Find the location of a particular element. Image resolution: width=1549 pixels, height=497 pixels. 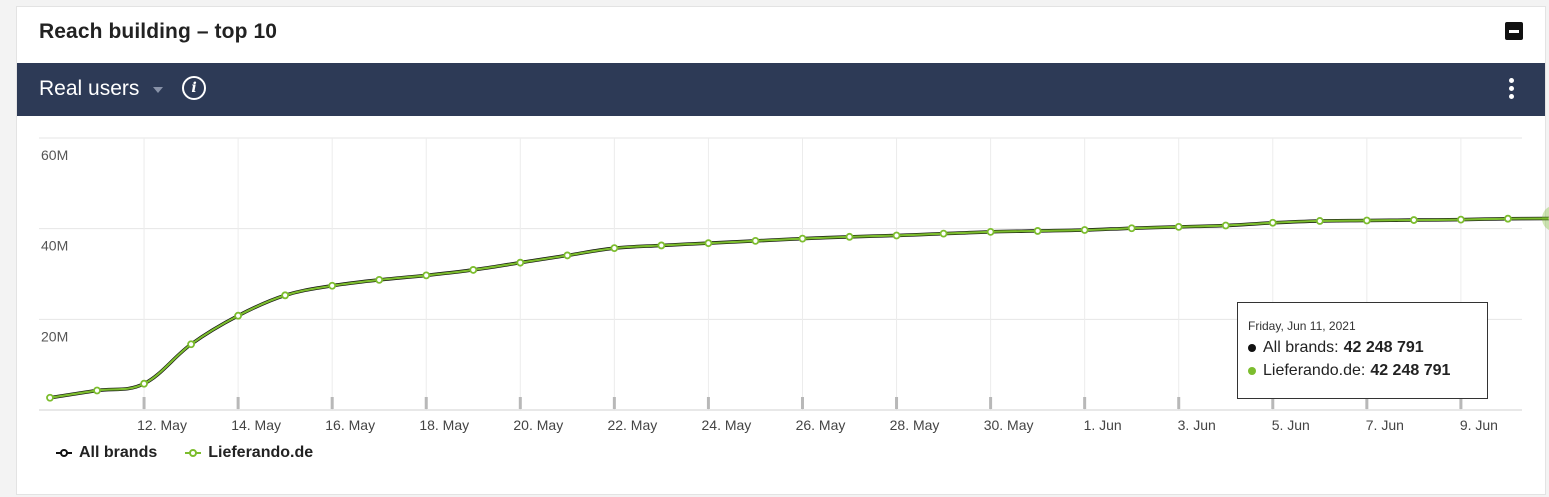

tooltip-row-all-brands: All brands: 42 248 791 is located at coordinates (1362, 348).